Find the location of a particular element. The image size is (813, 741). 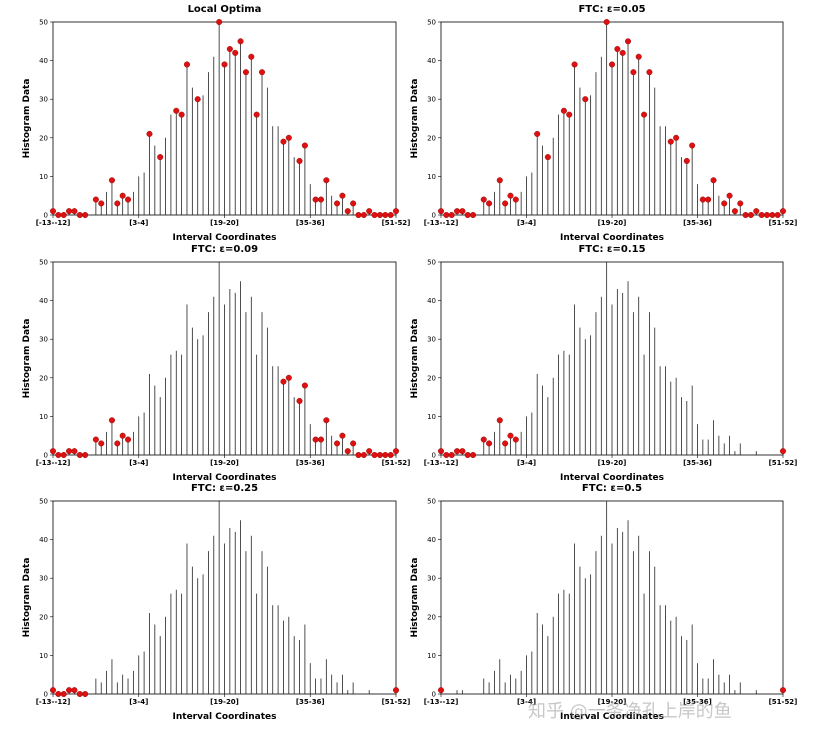

x-tick-label: [3-4] is located at coordinates (526, 223).